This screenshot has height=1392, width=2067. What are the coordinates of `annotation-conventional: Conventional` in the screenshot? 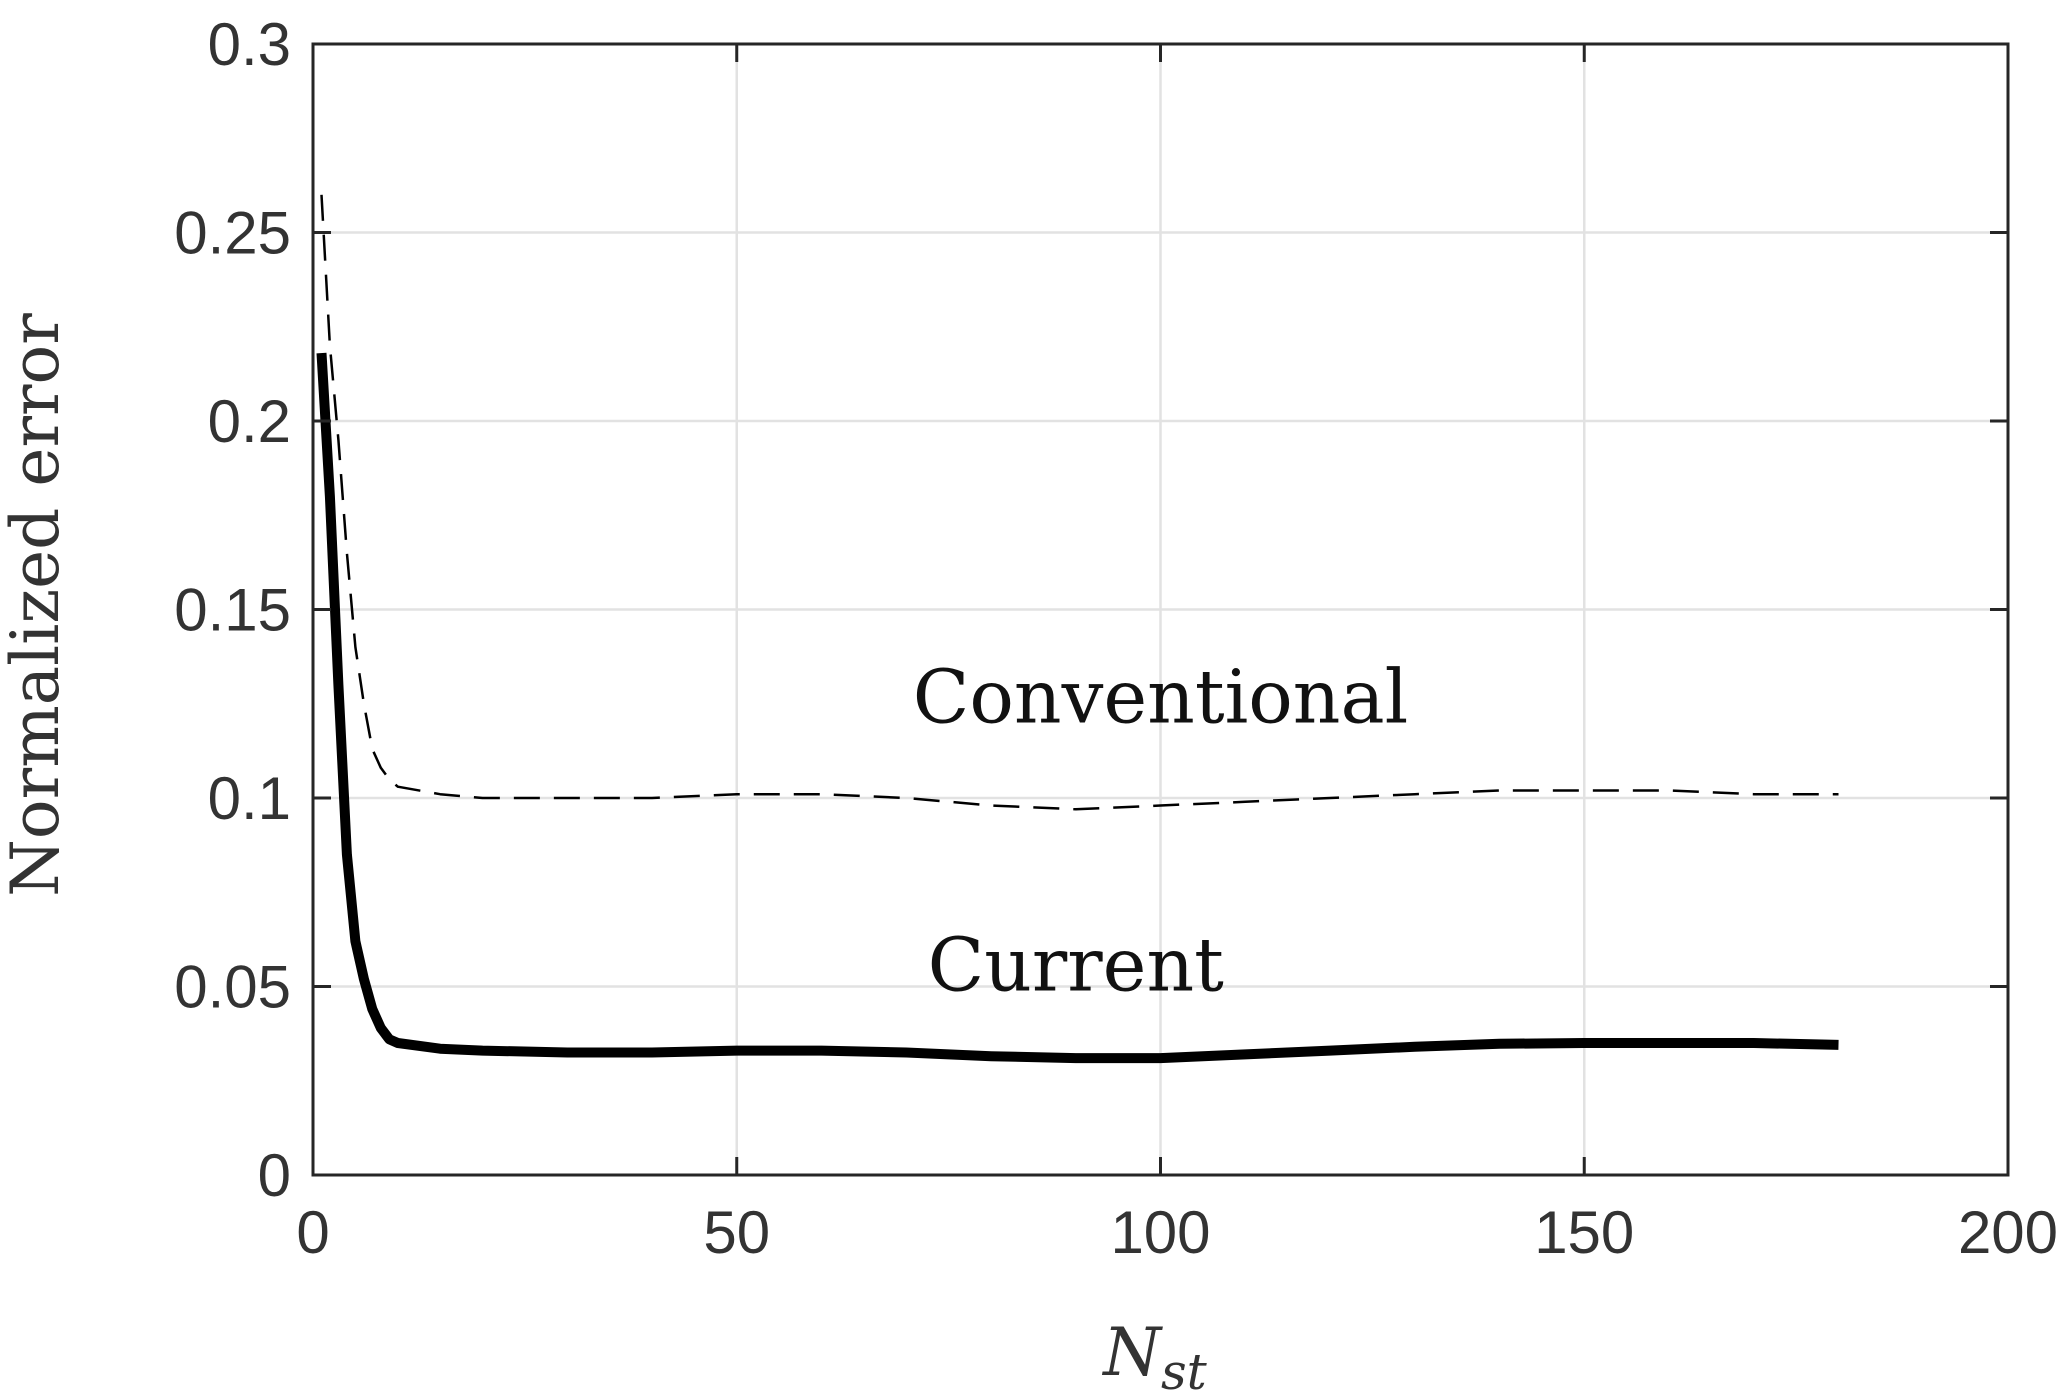 It's located at (1161, 698).